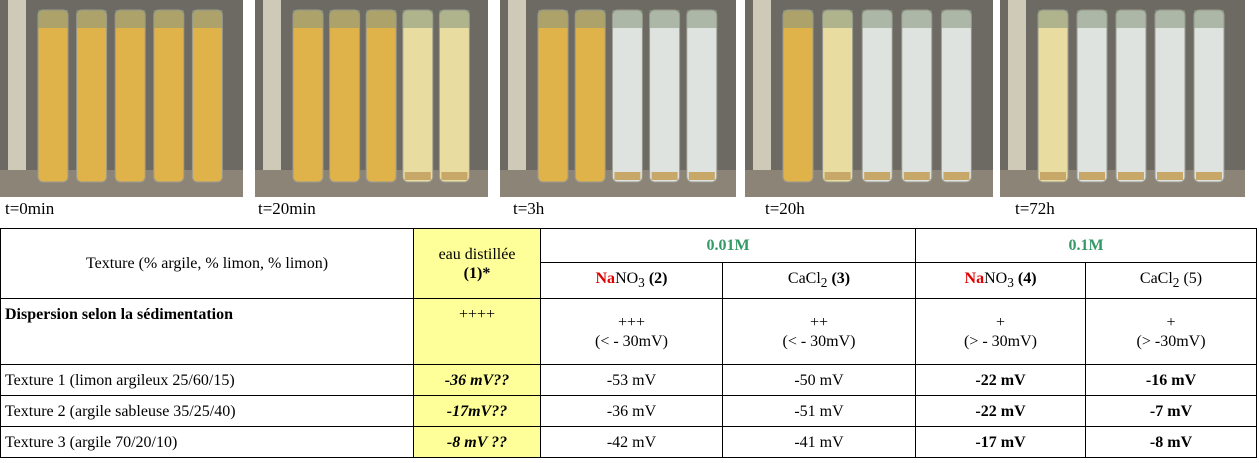  Describe the element at coordinates (1001, 341) in the screenshot. I see `text: (> - 30mV)` at that location.